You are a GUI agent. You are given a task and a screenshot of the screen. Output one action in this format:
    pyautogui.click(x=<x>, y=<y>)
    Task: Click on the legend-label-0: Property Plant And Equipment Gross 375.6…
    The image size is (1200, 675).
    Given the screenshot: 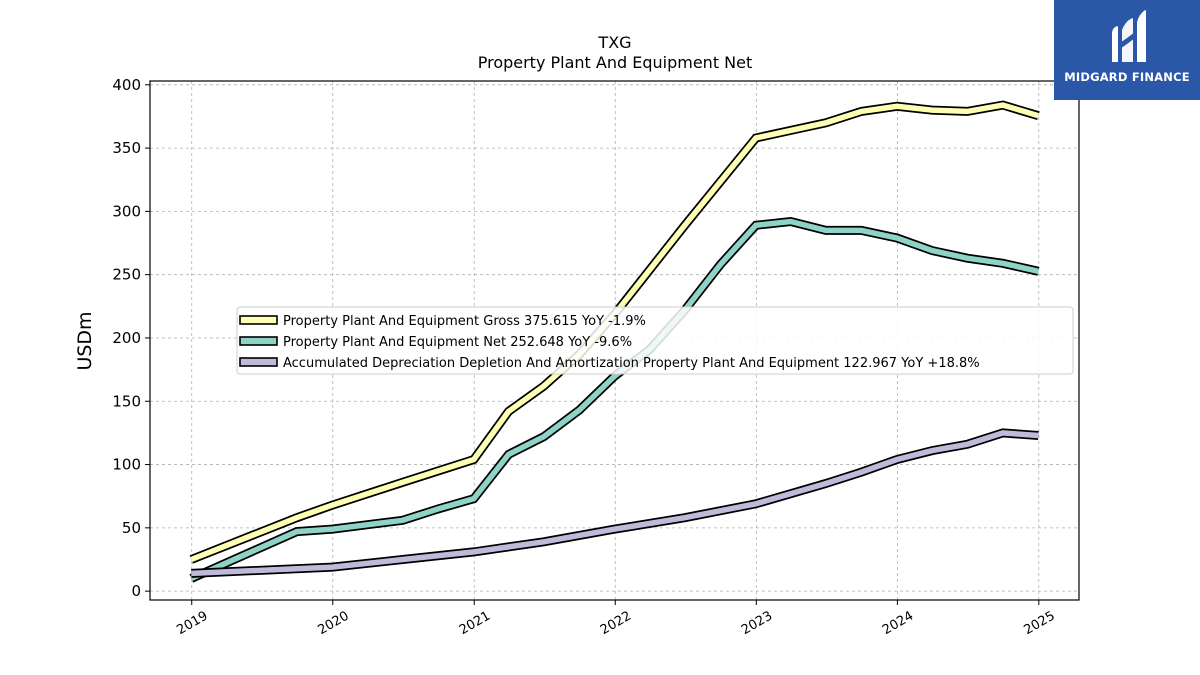 What is the action you would take?
    pyautogui.click(x=464, y=321)
    